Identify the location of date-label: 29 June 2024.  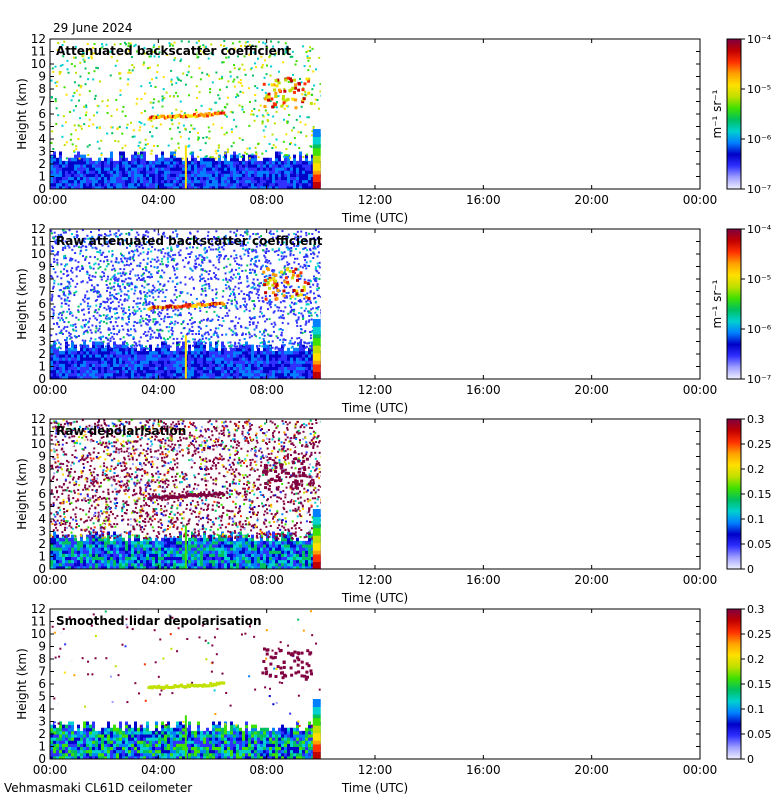
(93, 28).